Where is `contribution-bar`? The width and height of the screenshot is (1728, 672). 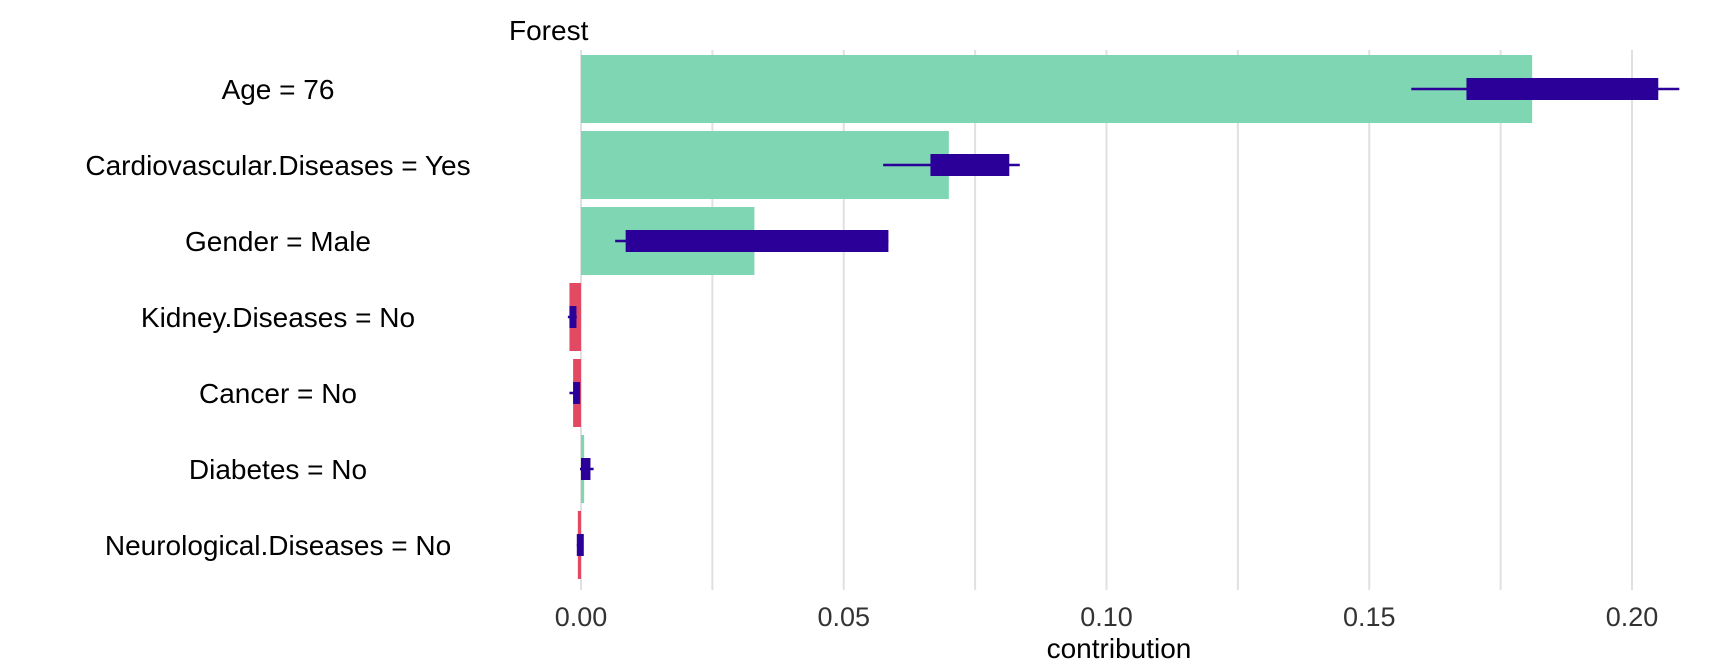 contribution-bar is located at coordinates (1057, 89).